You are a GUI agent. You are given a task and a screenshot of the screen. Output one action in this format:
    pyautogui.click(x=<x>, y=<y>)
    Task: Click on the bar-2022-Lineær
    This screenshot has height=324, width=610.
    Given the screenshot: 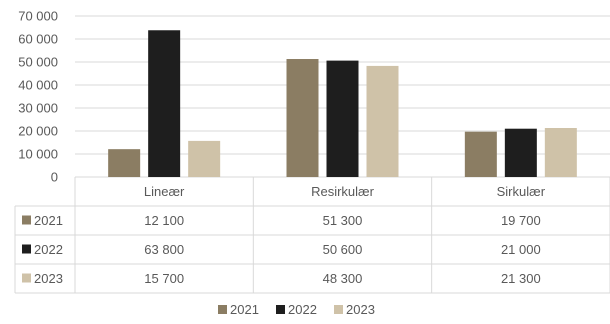 What is the action you would take?
    pyautogui.click(x=164, y=104)
    